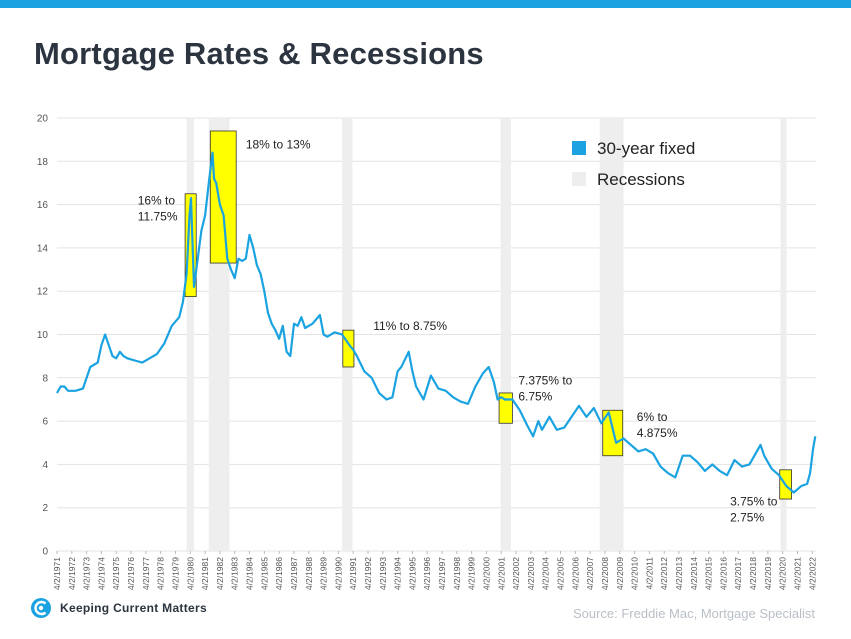 The width and height of the screenshot is (851, 639). Describe the element at coordinates (45, 508) in the screenshot. I see `y-tick-label: 2` at that location.